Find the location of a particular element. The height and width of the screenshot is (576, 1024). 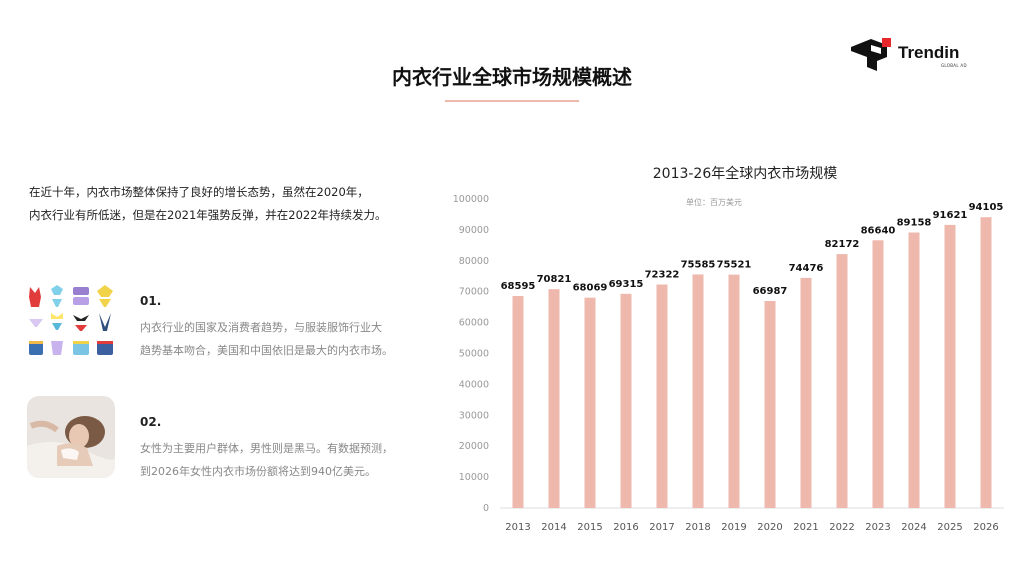

y-tick-label: 30000 is located at coordinates (474, 415).